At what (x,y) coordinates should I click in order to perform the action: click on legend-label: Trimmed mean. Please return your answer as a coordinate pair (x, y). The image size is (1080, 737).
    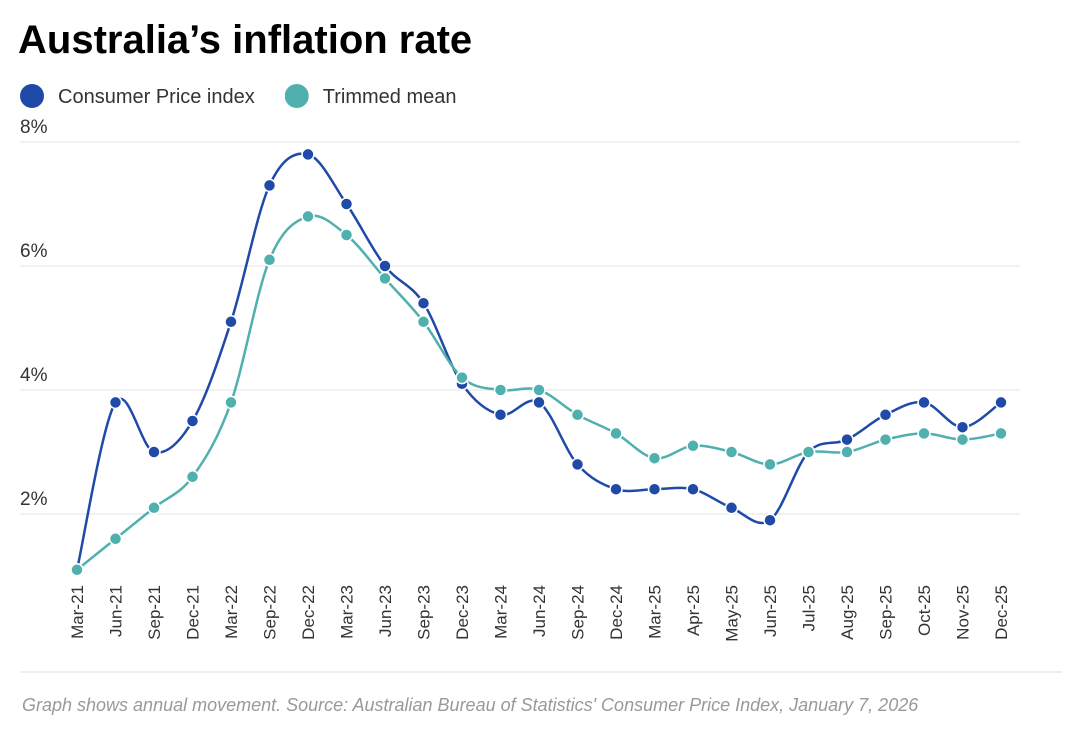
    Looking at the image, I should click on (390, 97).